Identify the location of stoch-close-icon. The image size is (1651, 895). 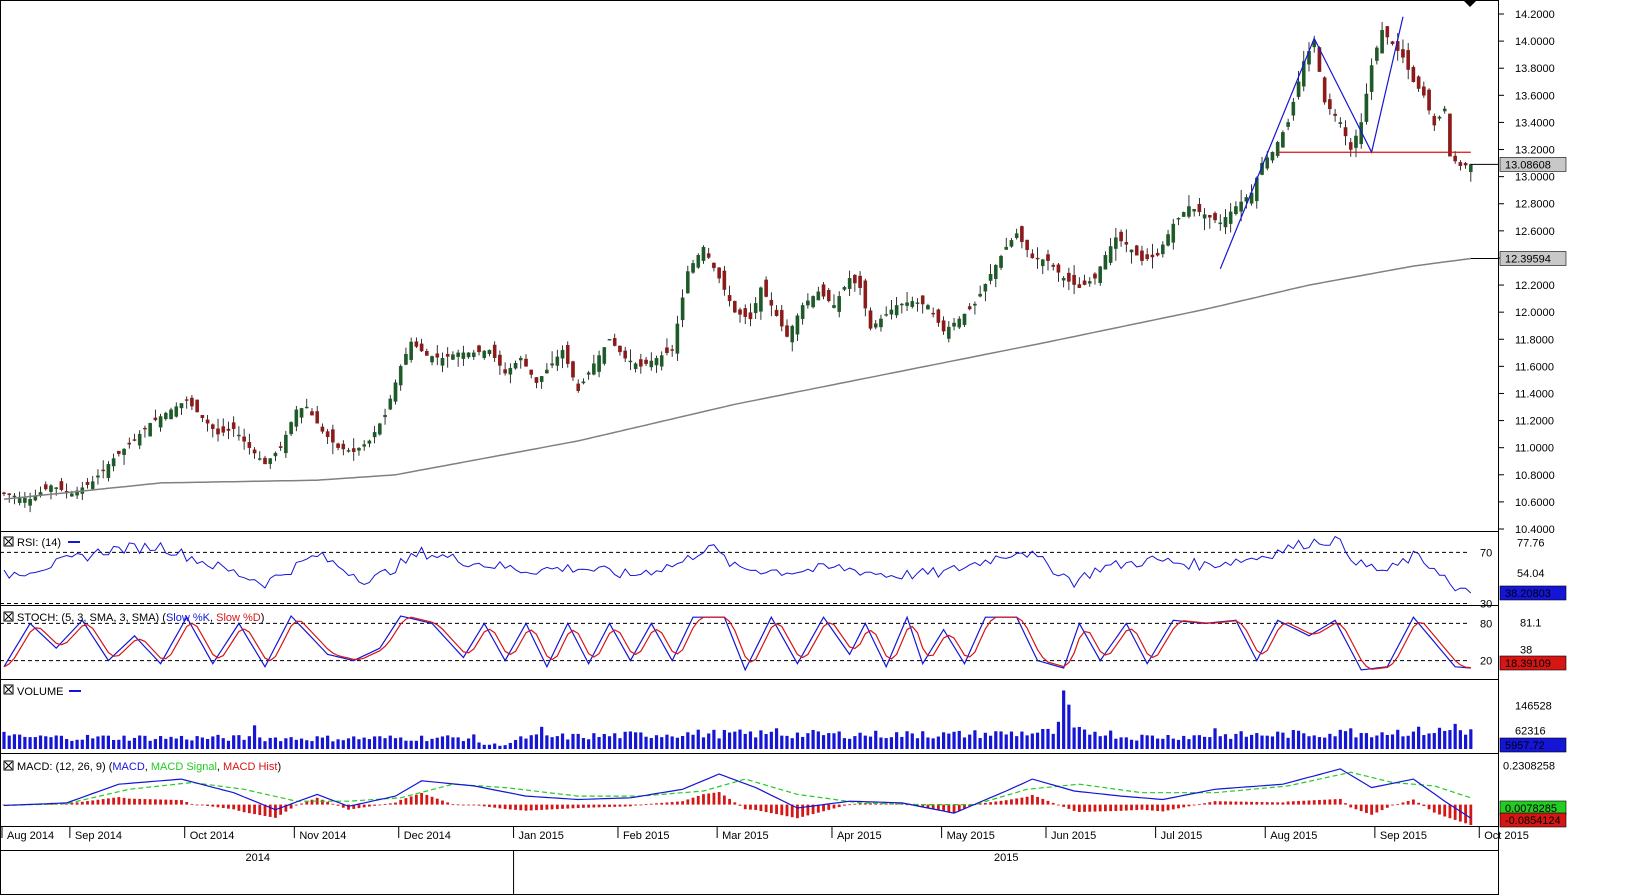
(8, 616).